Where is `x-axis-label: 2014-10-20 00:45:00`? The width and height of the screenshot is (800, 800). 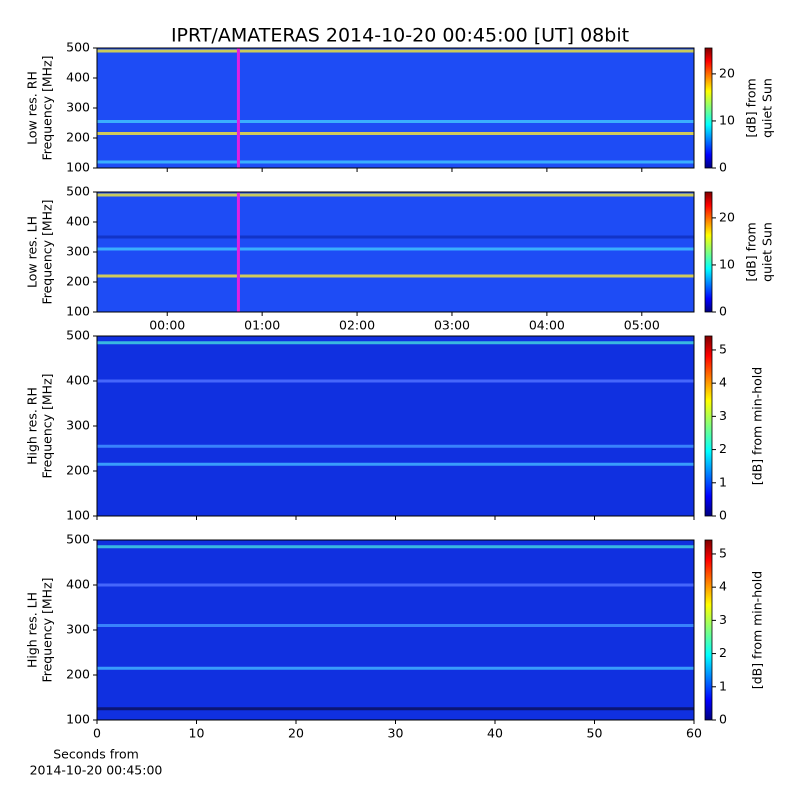
x-axis-label: 2014-10-20 00:45:00 is located at coordinates (96, 770).